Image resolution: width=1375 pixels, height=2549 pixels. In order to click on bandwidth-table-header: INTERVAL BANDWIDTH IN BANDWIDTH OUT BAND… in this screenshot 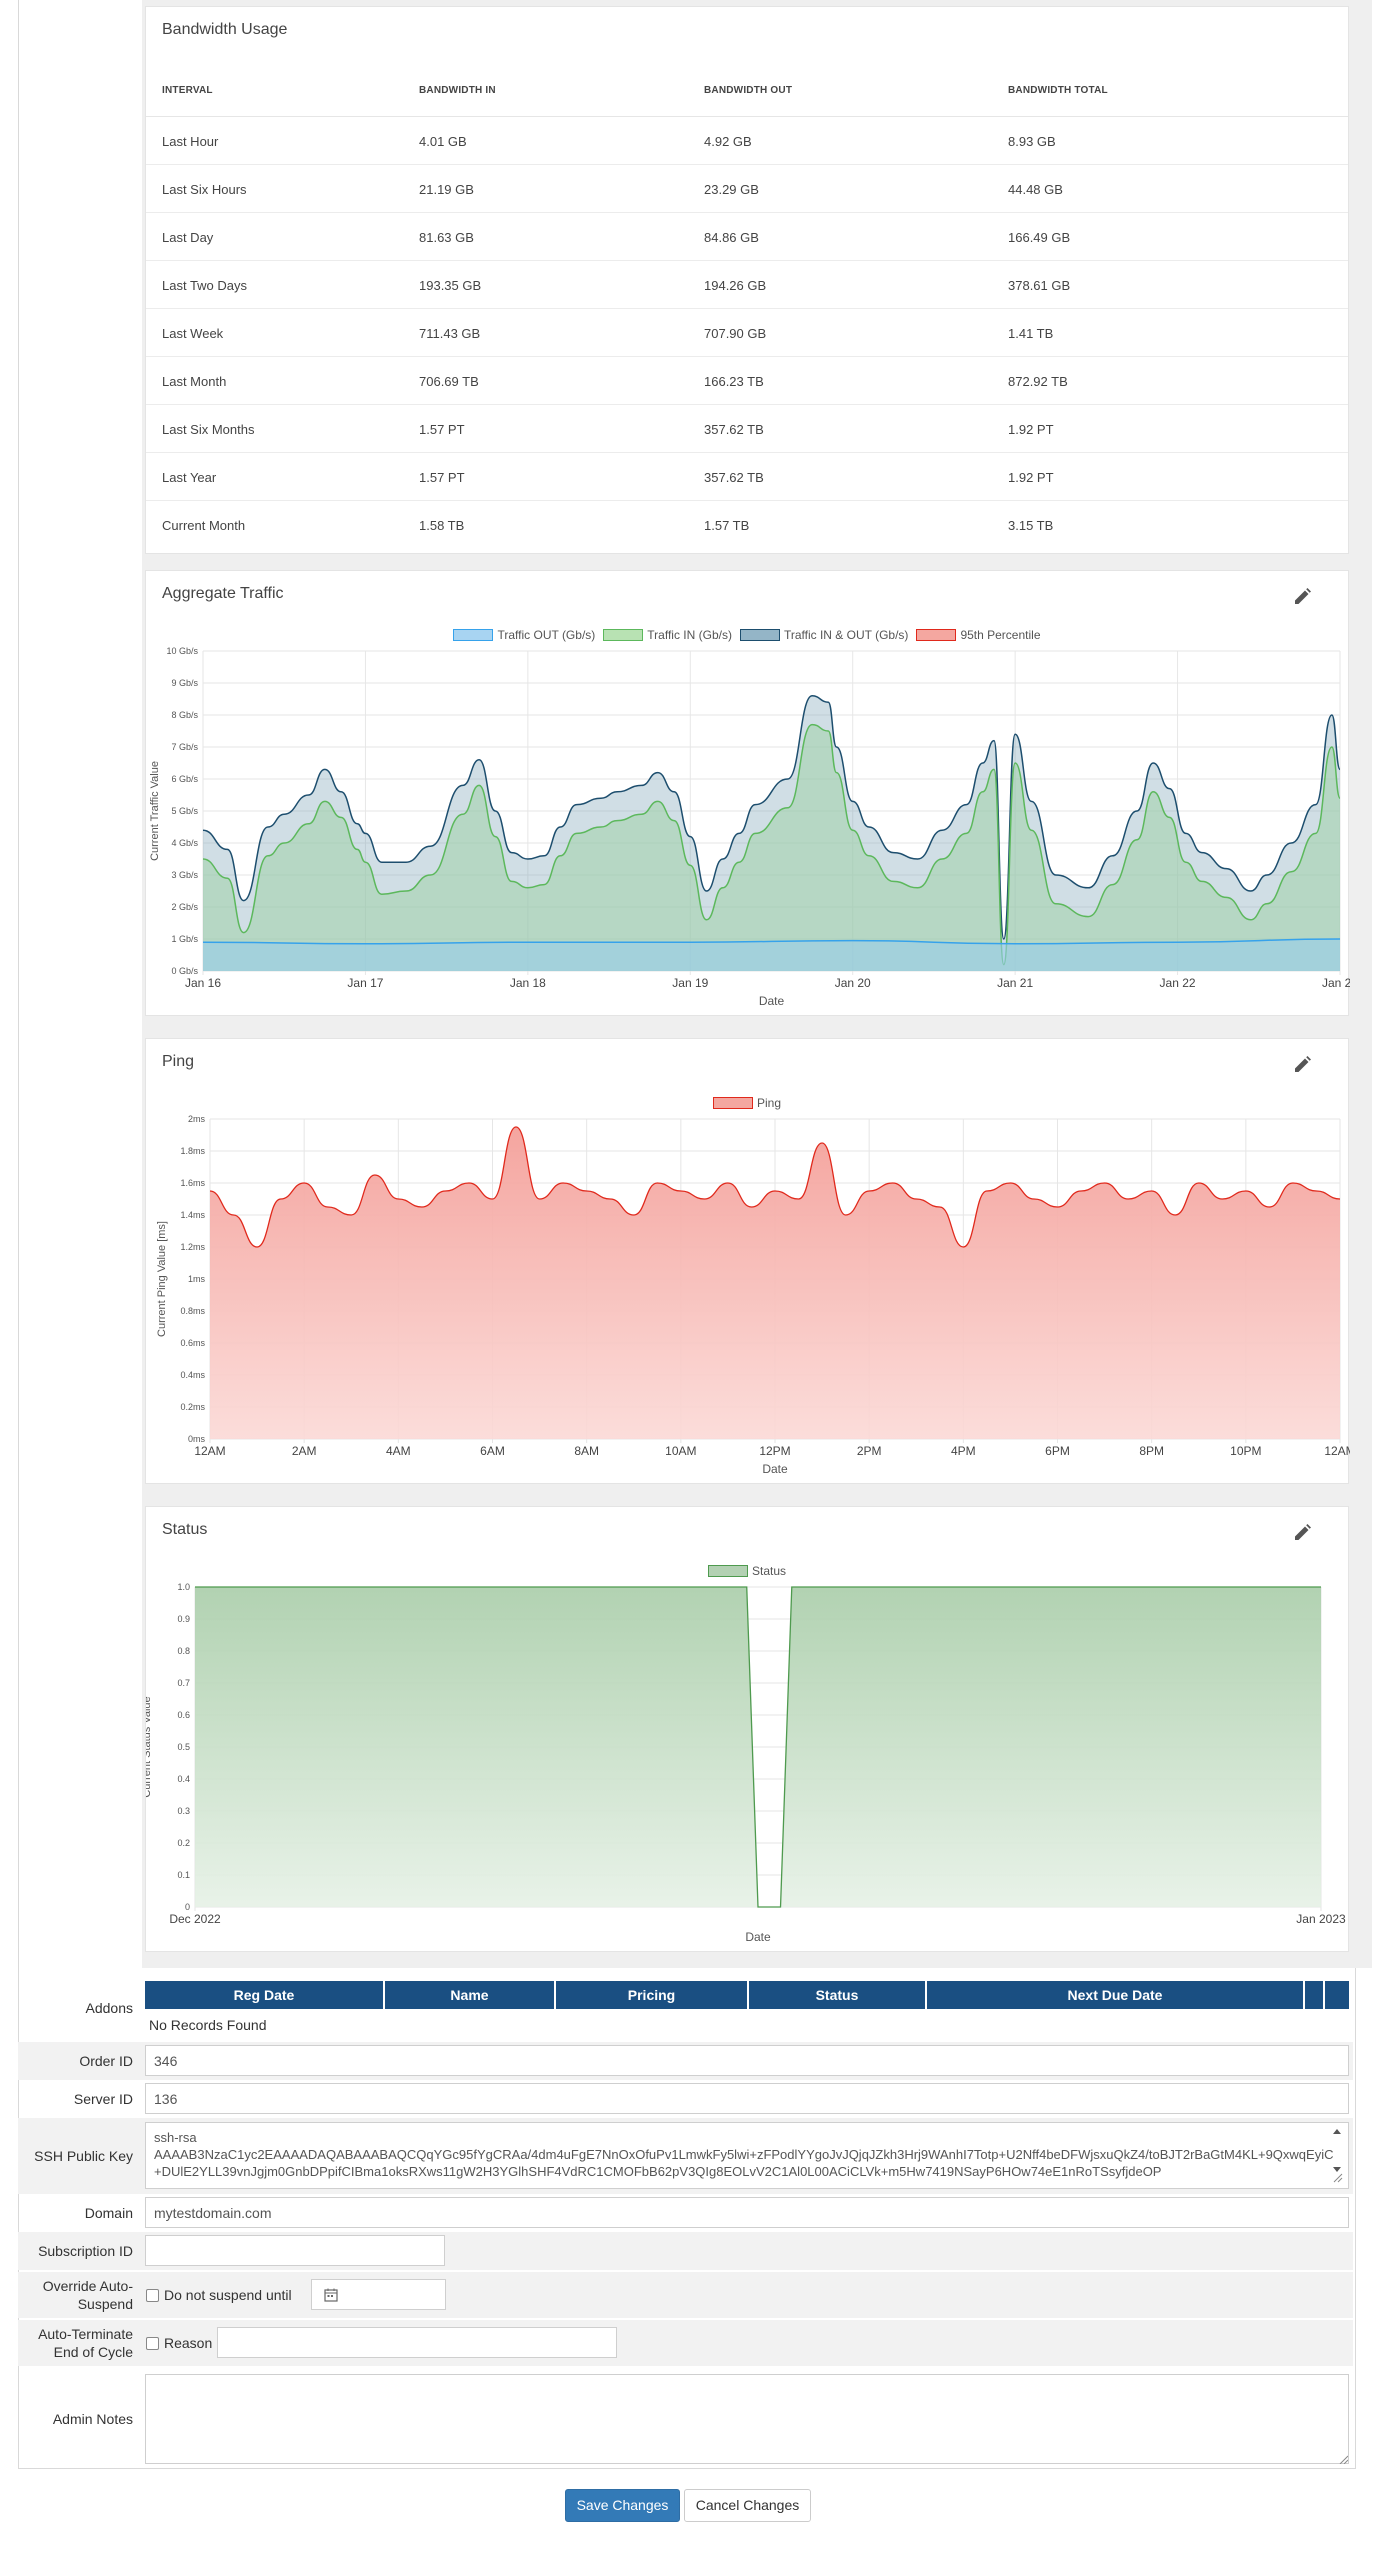, I will do `click(747, 87)`.